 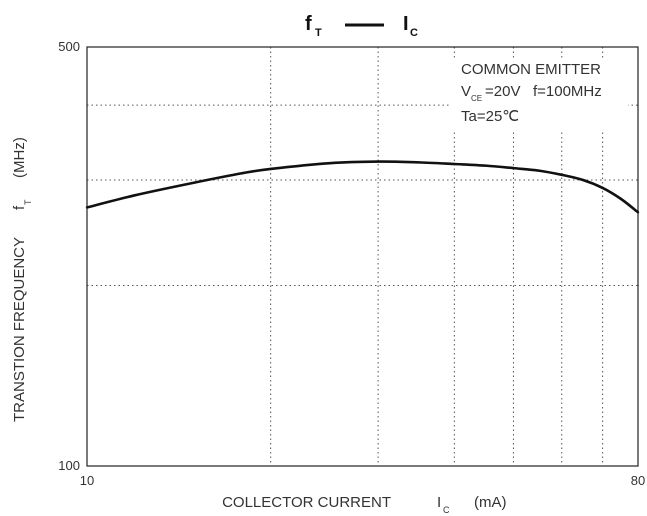 What do you see at coordinates (513, 168) in the screenshot?
I see `data-point-50ma` at bounding box center [513, 168].